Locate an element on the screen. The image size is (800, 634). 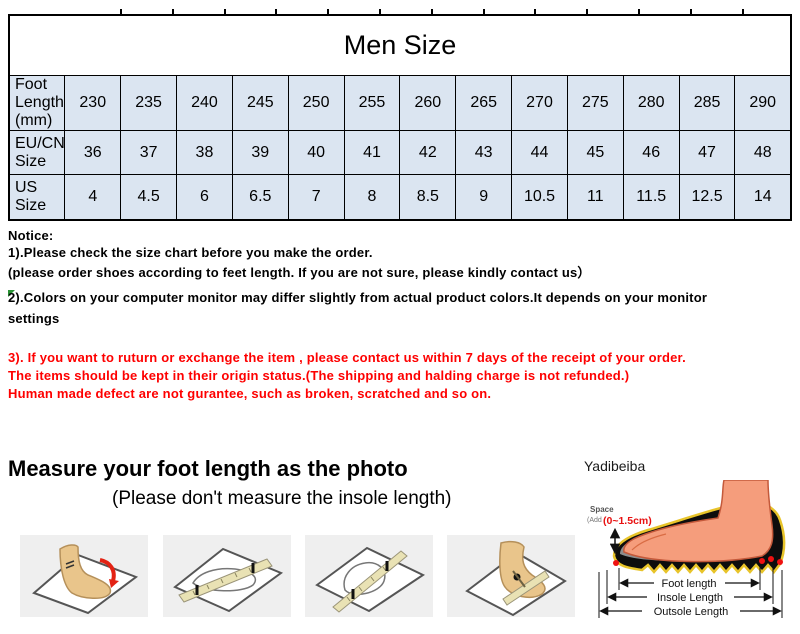
size-cell: 275 is located at coordinates (595, 103).